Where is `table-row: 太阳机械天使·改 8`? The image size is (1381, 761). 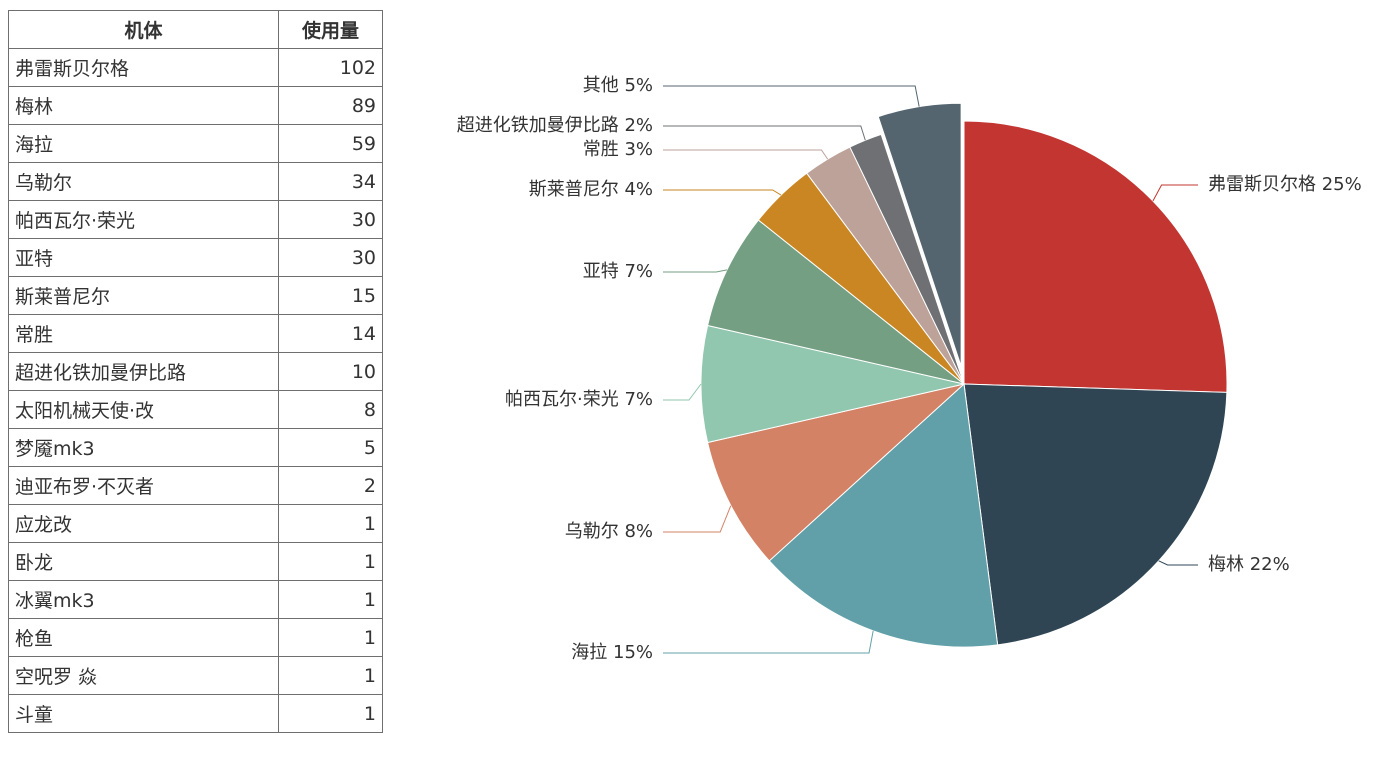
table-row: 太阳机械天使·改 8 is located at coordinates (195, 409).